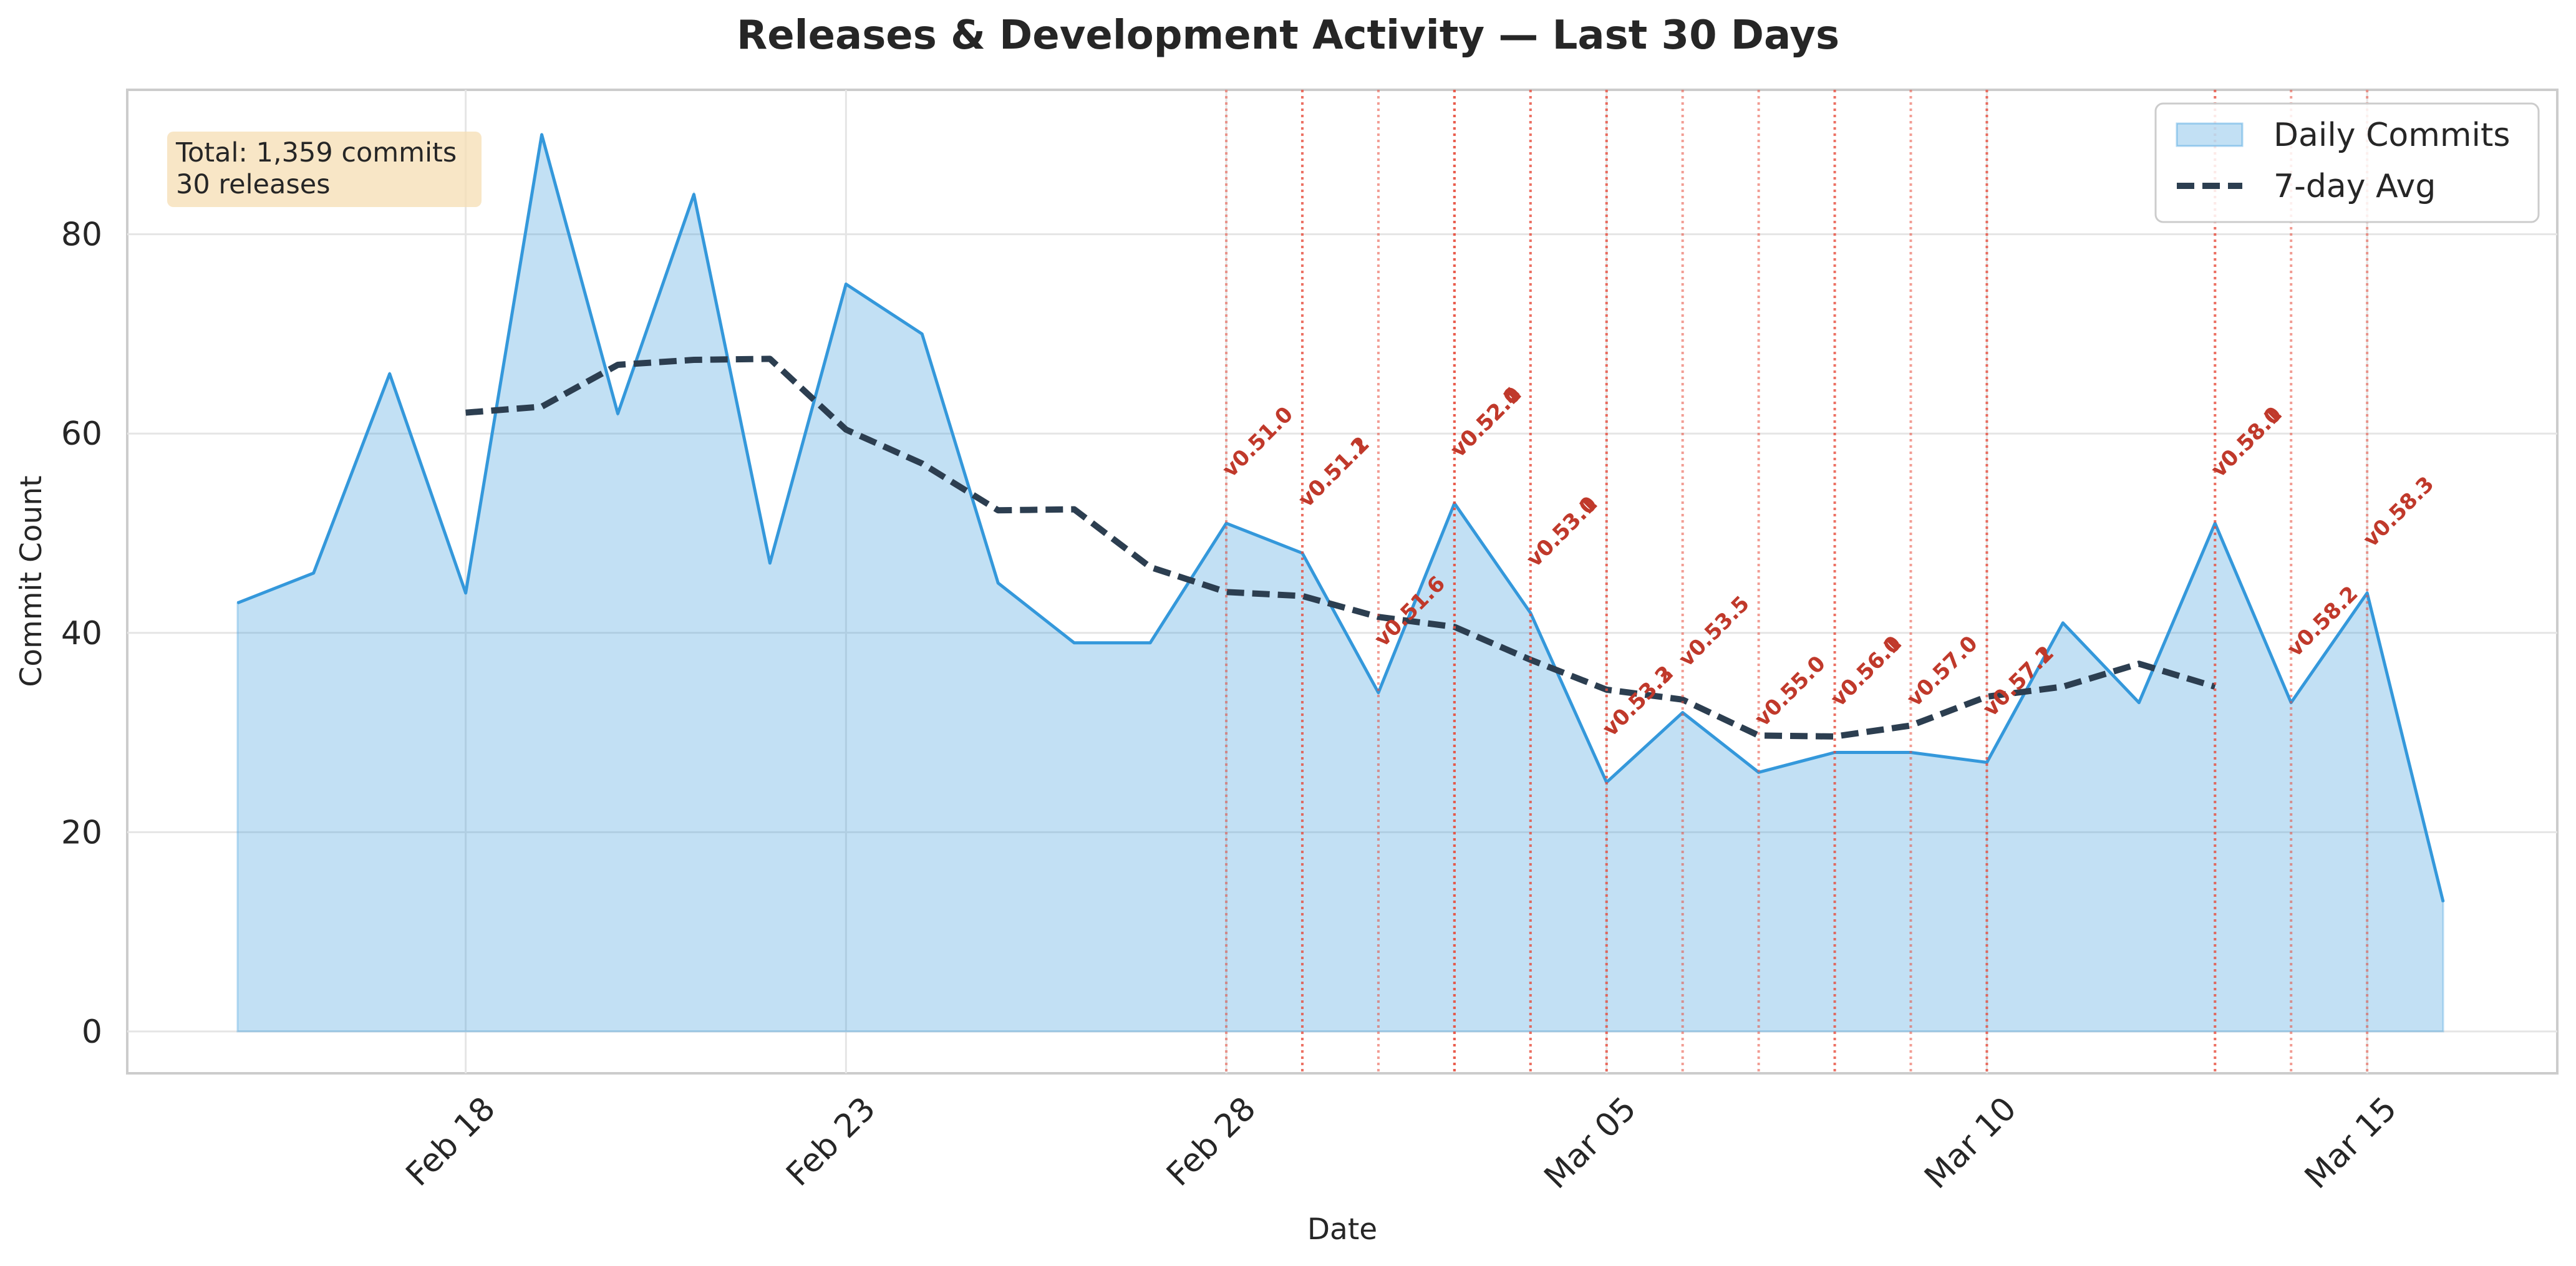 Image resolution: width=2576 pixels, height=1266 pixels. I want to click on y-axis-label: Commit Count, so click(31, 581).